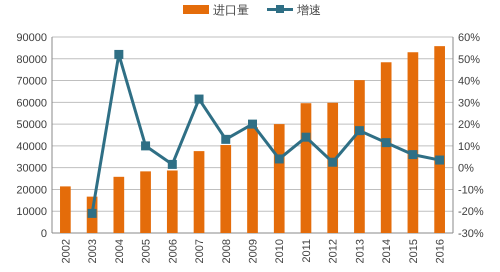  What do you see at coordinates (200, 251) in the screenshot?
I see `x-tick-label: 2007` at bounding box center [200, 251].